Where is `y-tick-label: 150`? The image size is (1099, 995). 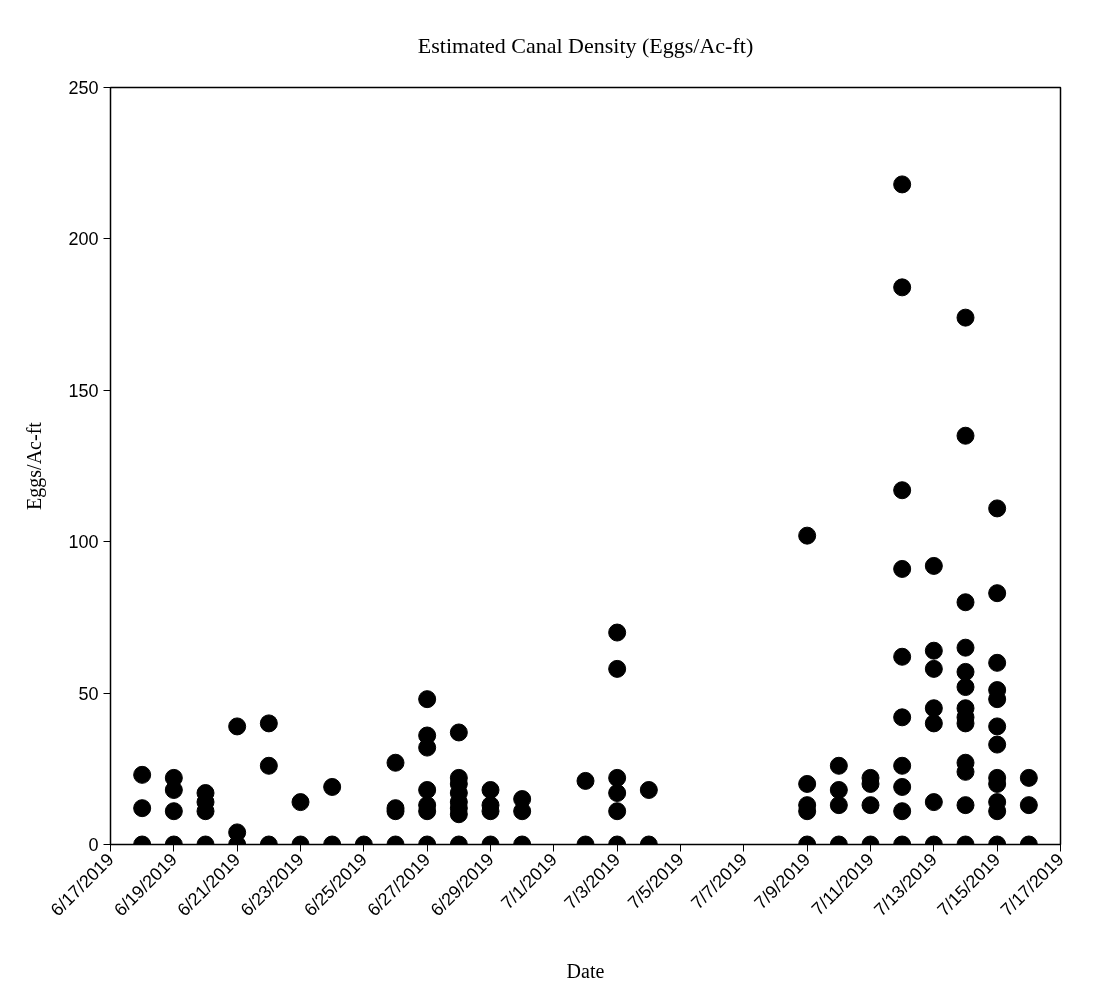
y-tick-label: 150 is located at coordinates (83, 390).